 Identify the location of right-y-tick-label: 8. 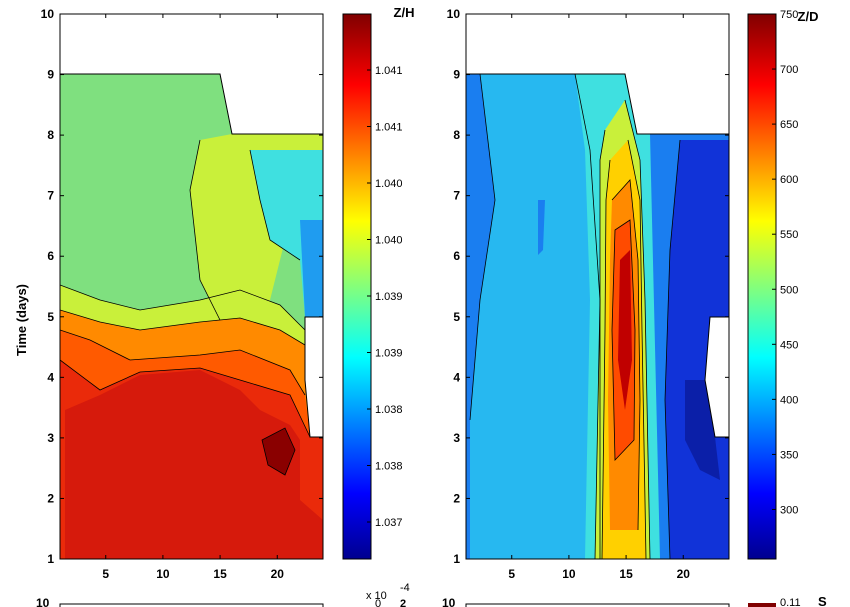
(456, 135).